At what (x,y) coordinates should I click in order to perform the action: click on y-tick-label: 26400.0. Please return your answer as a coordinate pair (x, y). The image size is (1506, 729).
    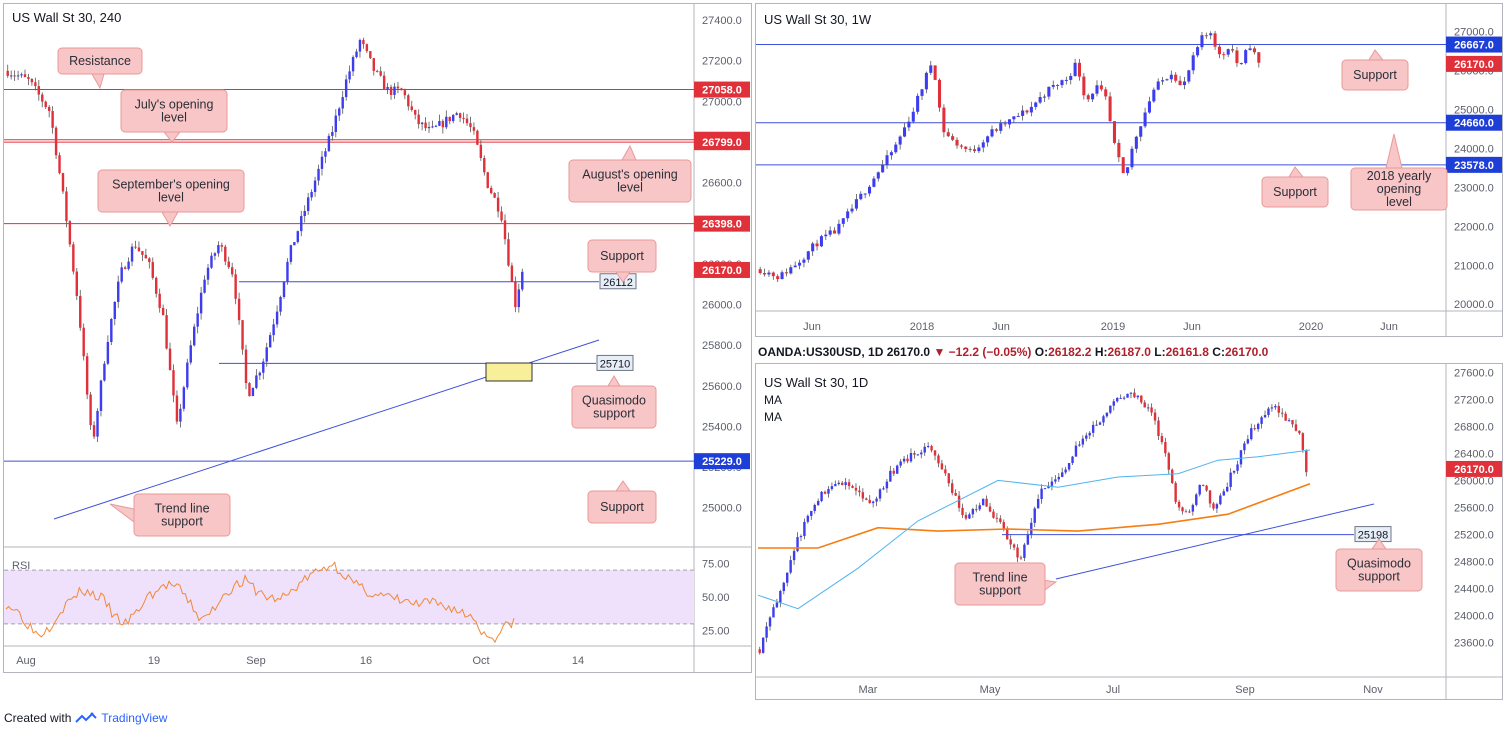
    Looking at the image, I should click on (1474, 454).